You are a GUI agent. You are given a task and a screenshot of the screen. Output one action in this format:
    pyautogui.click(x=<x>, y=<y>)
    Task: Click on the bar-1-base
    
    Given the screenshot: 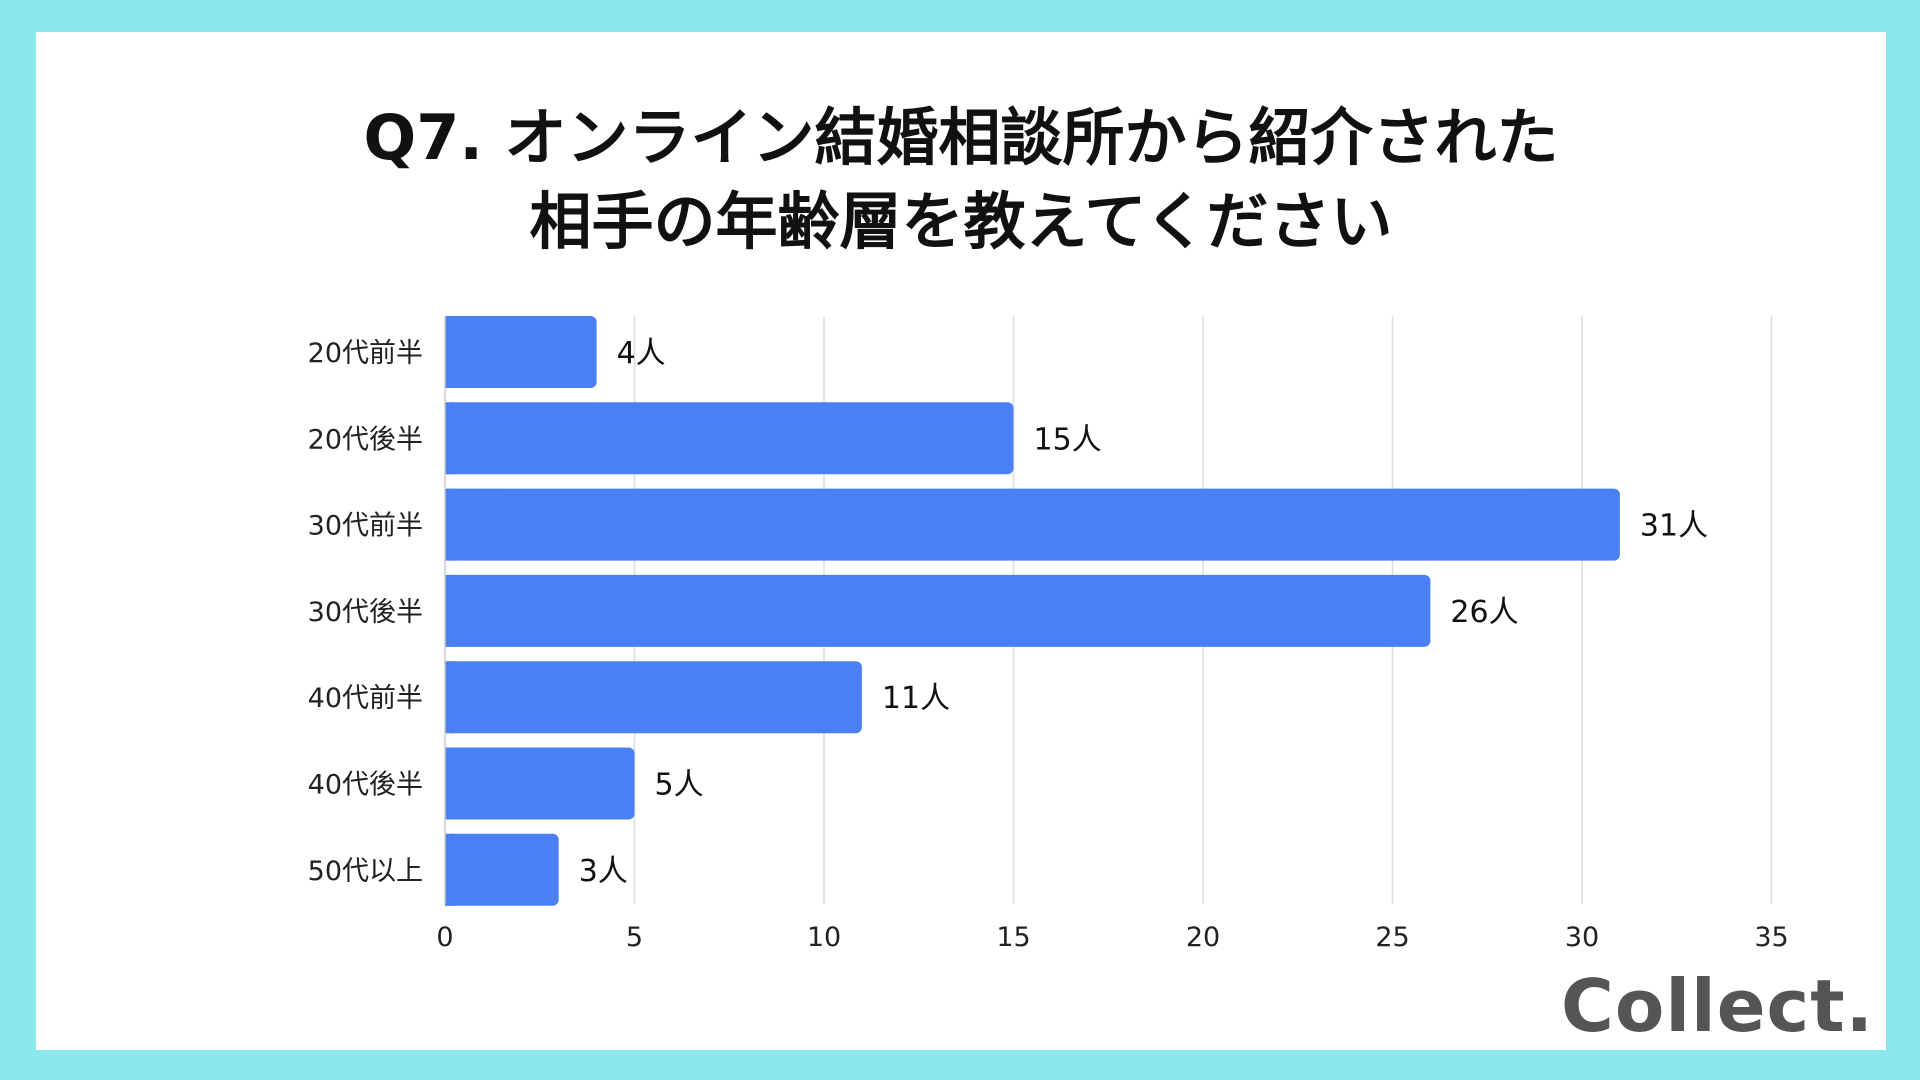 What is the action you would take?
    pyautogui.click(x=450, y=352)
    